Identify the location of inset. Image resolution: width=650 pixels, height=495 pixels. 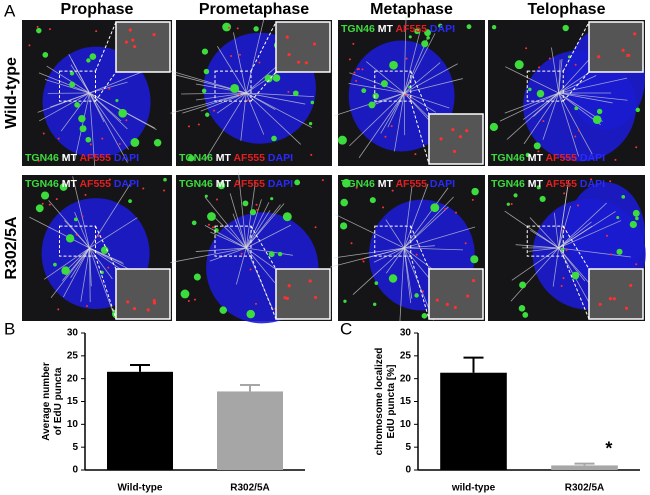
(303, 47).